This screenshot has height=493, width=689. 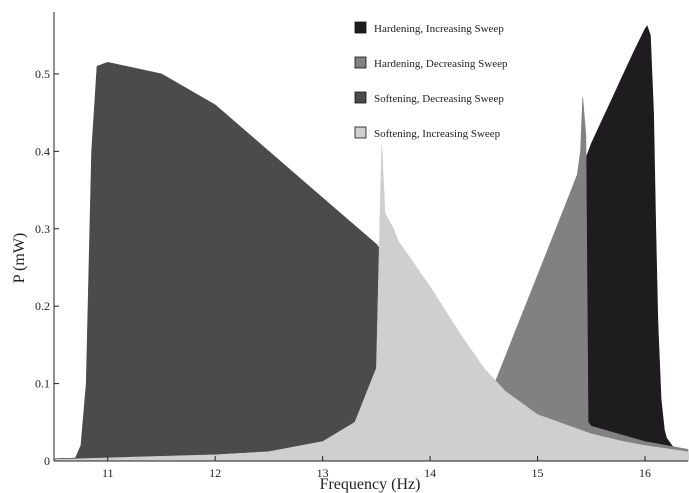 I want to click on y-tick-label: 0, so click(x=47, y=461).